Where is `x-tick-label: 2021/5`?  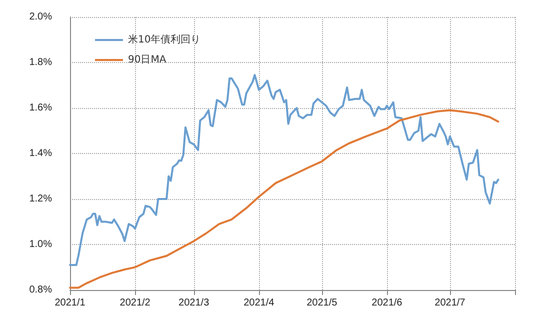
x-tick-label: 2021/5 is located at coordinates (322, 303).